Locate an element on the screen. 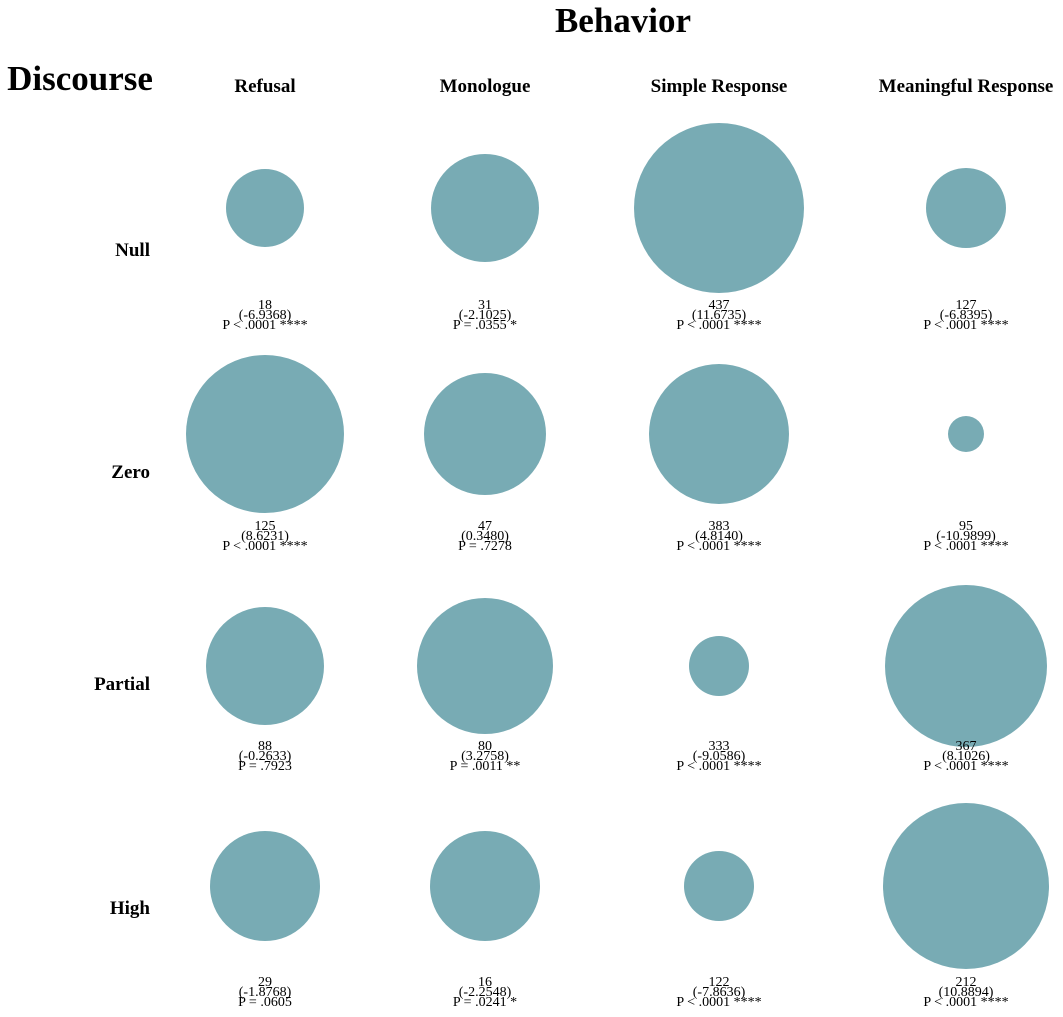 The image size is (1063, 1017). cell-residual: (-9.0586) is located at coordinates (719, 756).